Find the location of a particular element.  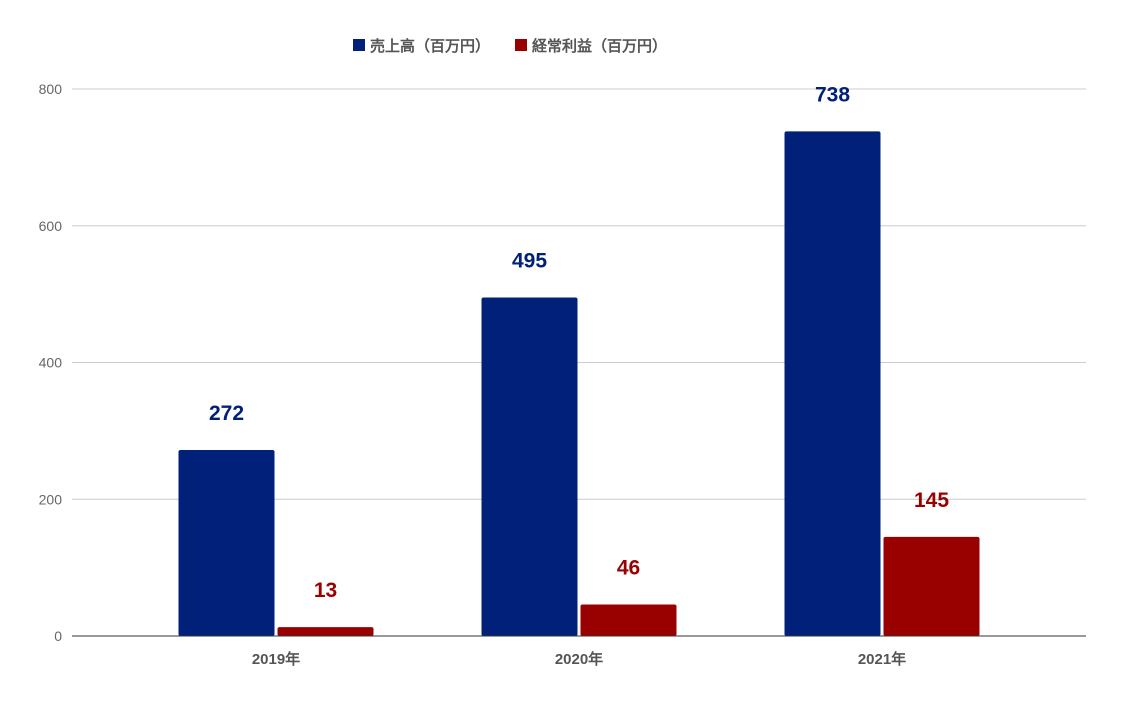

y-tick-label: 800 is located at coordinates (51, 89).